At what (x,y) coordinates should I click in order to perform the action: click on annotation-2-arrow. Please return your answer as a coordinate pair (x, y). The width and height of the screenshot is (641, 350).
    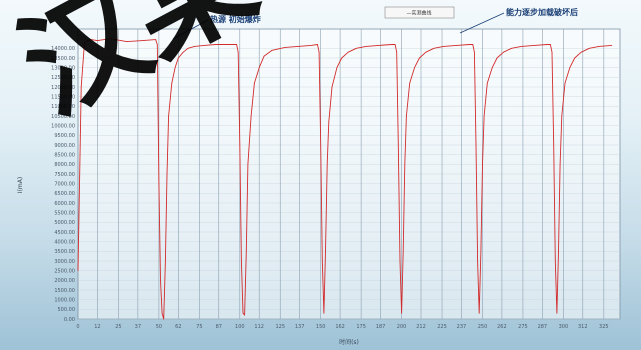
    Looking at the image, I should click on (482, 23).